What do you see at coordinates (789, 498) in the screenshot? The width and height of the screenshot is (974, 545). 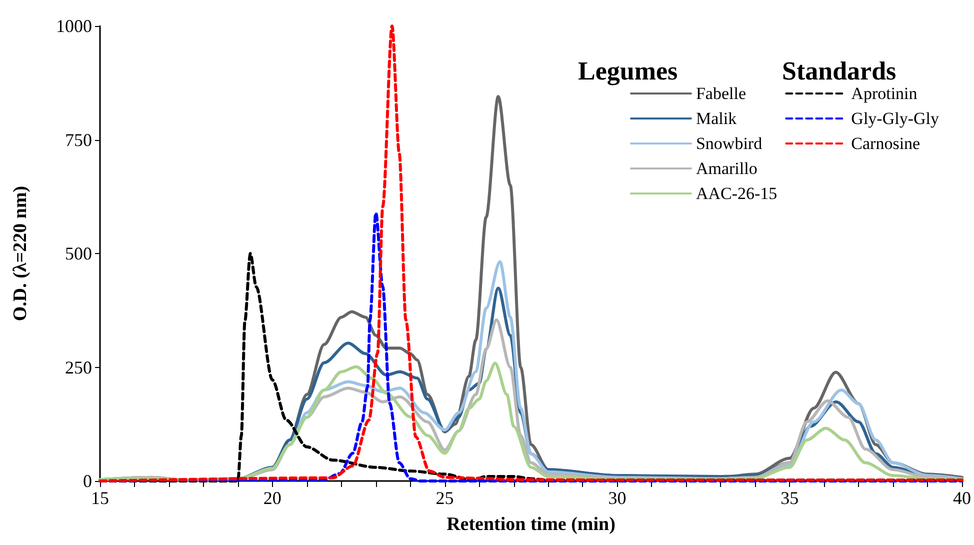 I see `x-tick-label: 35` at bounding box center [789, 498].